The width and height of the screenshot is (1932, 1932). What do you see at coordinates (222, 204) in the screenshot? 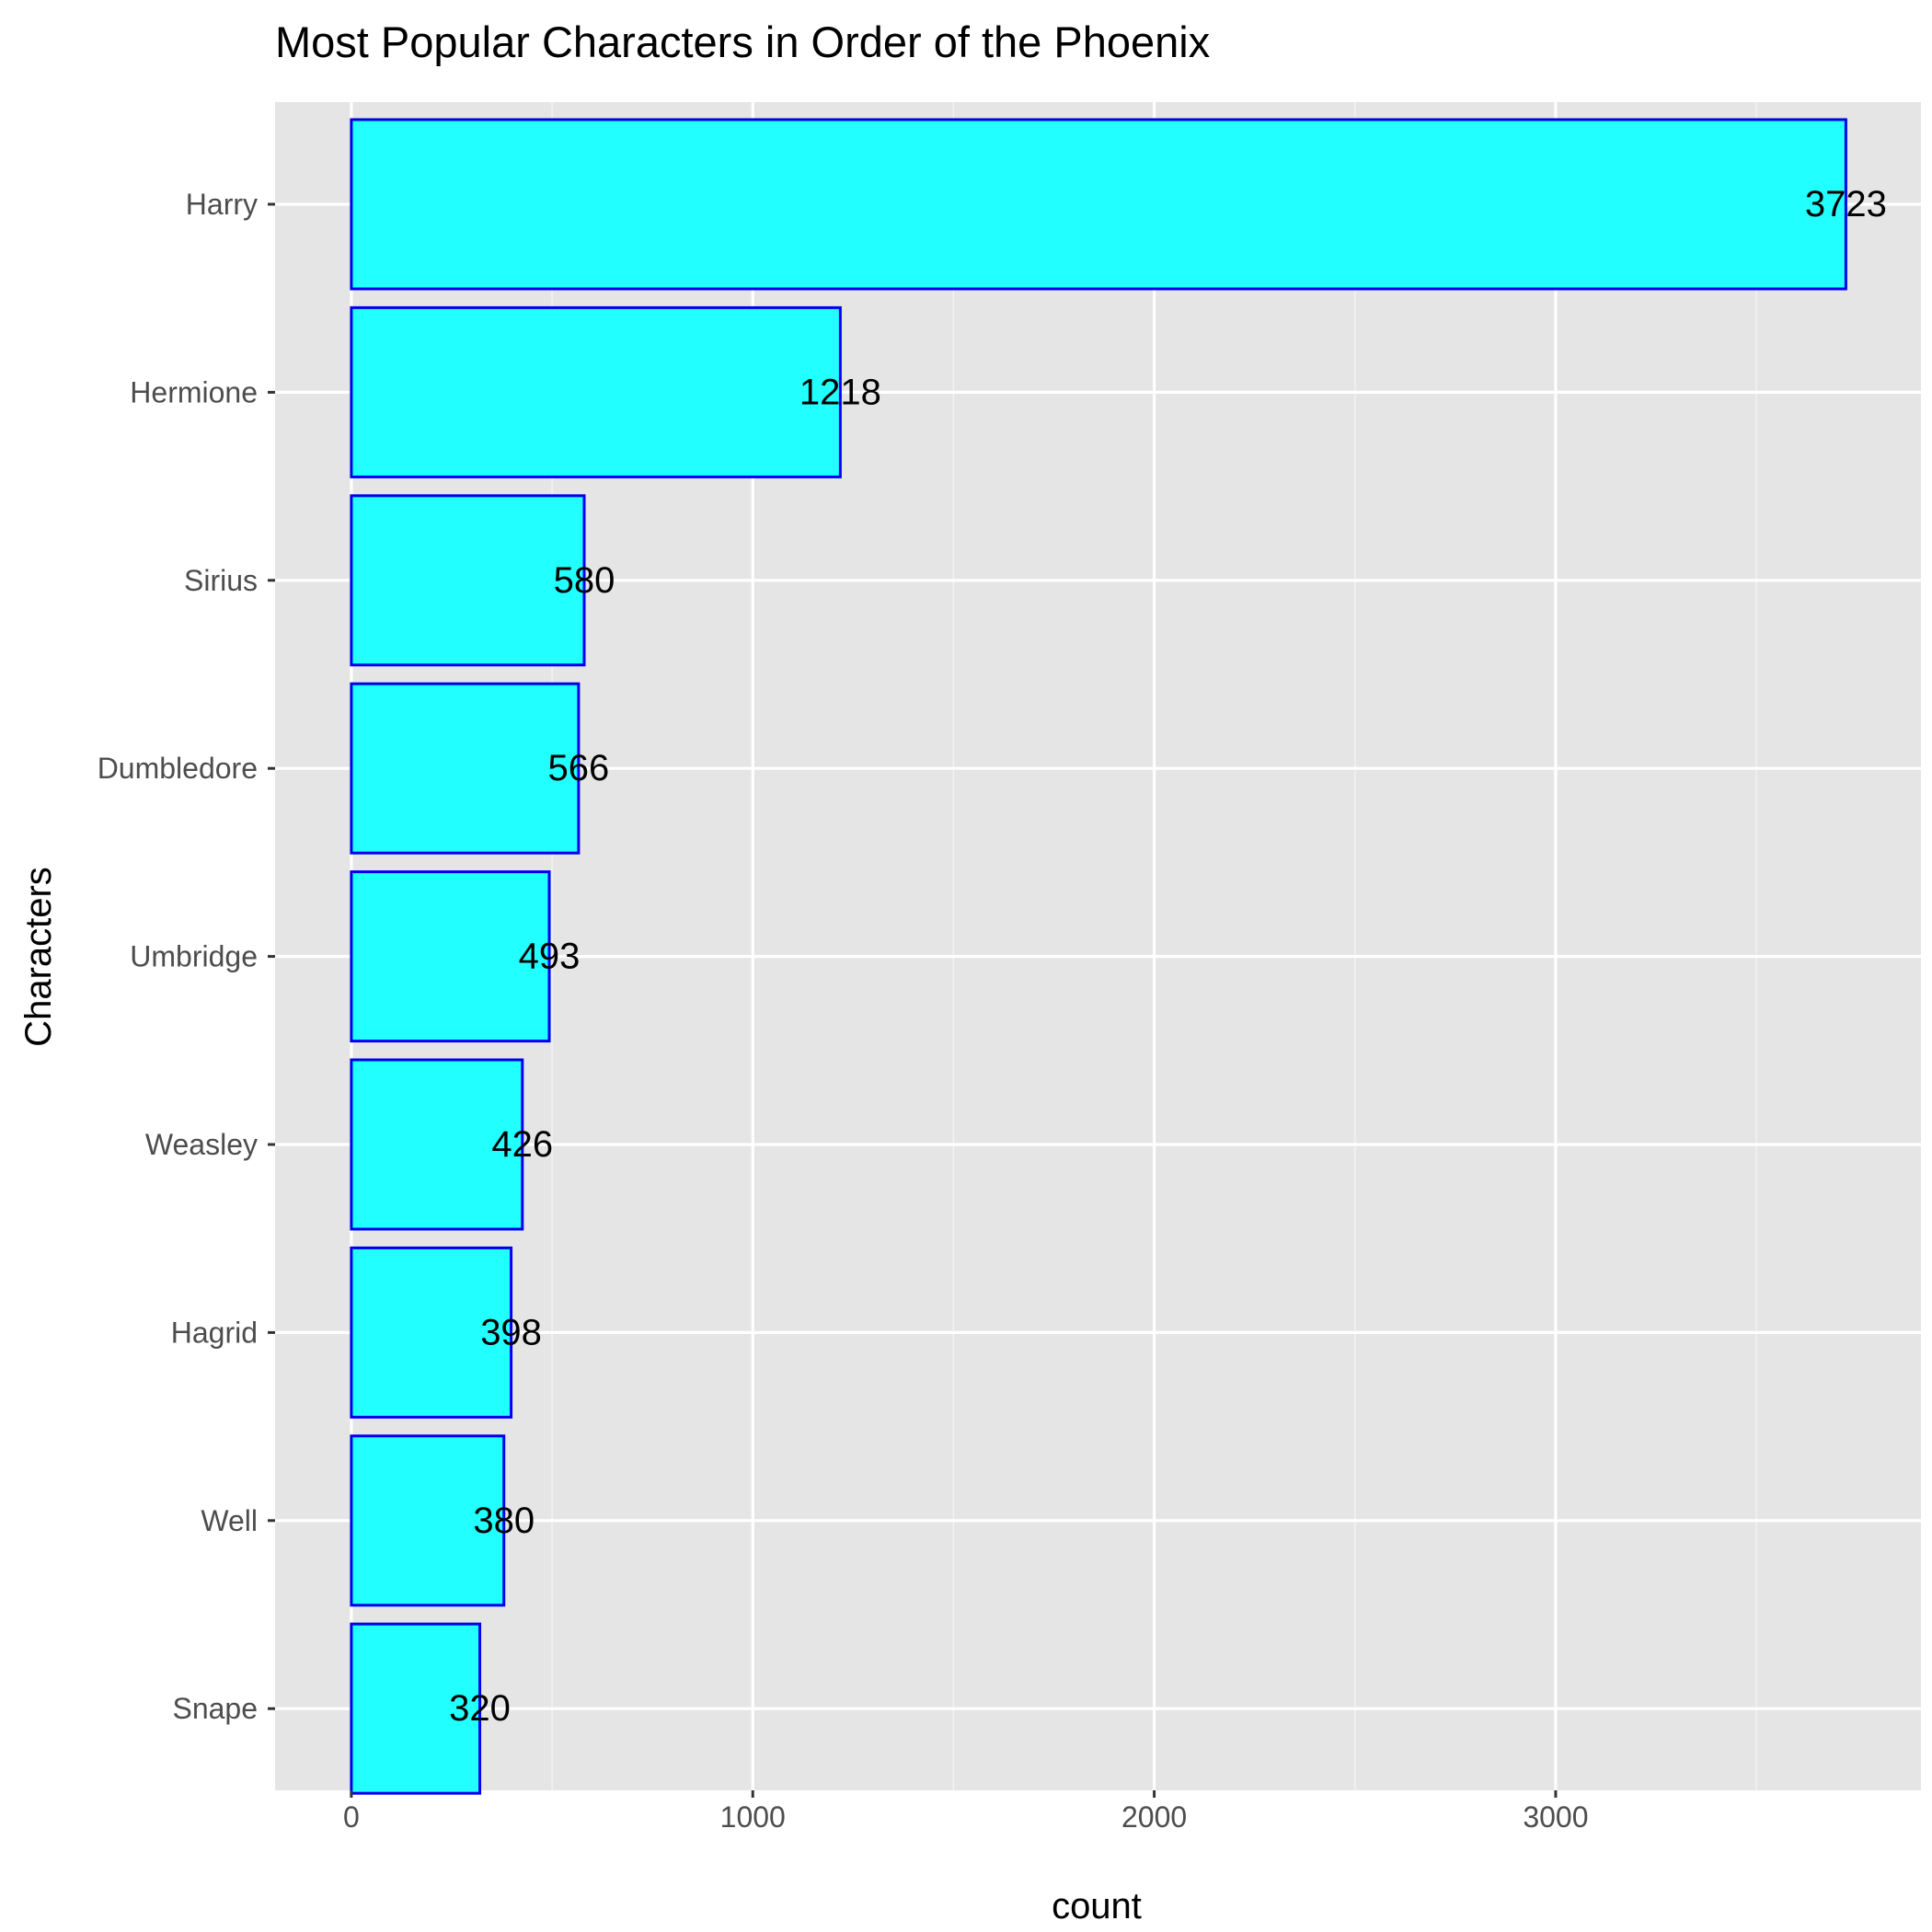
I see `y-tick-label: Harry` at bounding box center [222, 204].